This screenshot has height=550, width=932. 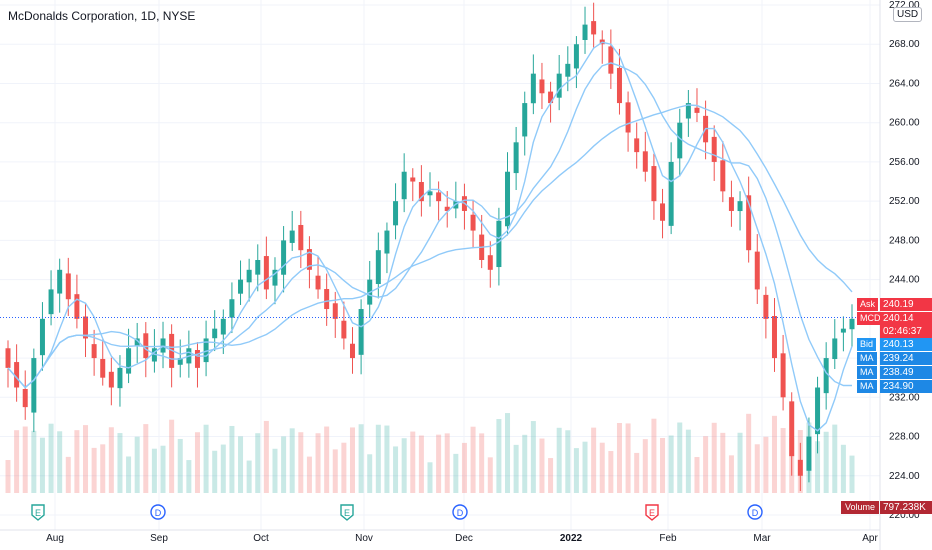 I want to click on ma2-value: 238.49, so click(x=906, y=372).